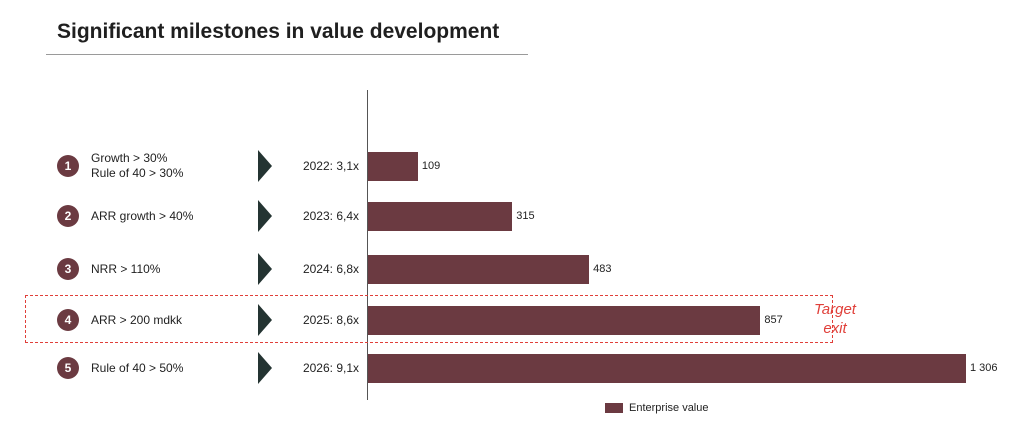 The width and height of the screenshot is (1024, 441). I want to click on milestone-number-badge: 2, so click(68, 216).